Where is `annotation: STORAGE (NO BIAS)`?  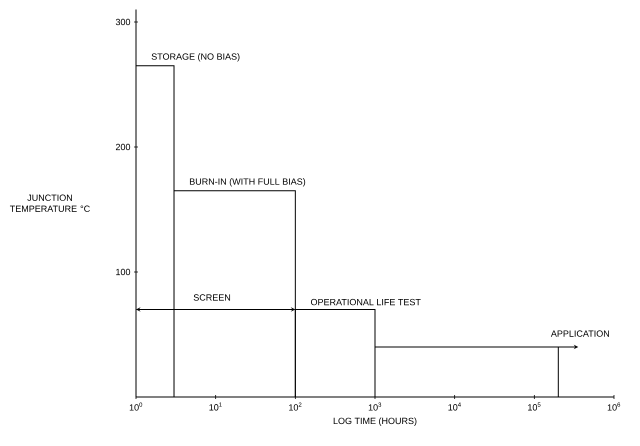
annotation: STORAGE (NO BIAS) is located at coordinates (196, 57).